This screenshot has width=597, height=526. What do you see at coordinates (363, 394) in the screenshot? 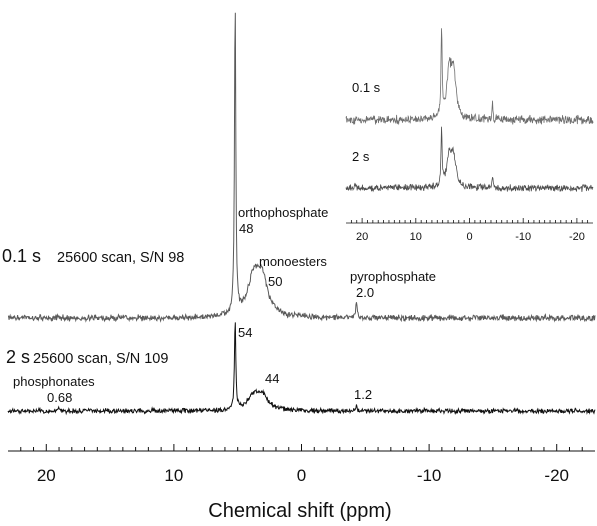
I see `peak-value-pyrophosphate-2s: 1.2` at bounding box center [363, 394].